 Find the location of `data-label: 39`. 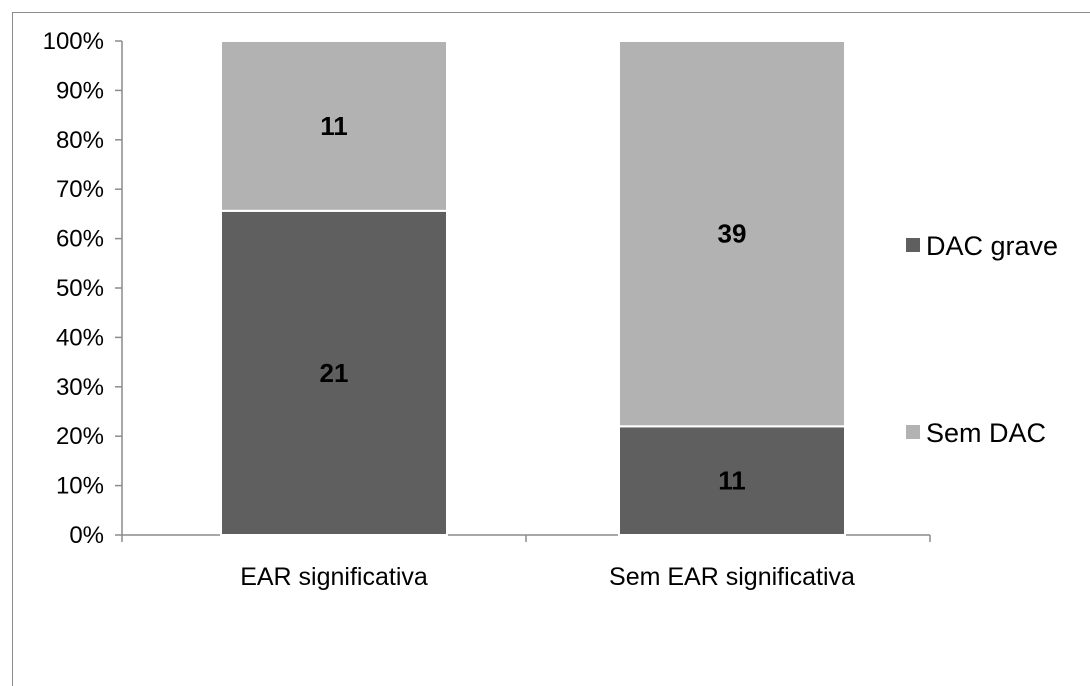

data-label: 39 is located at coordinates (732, 234).